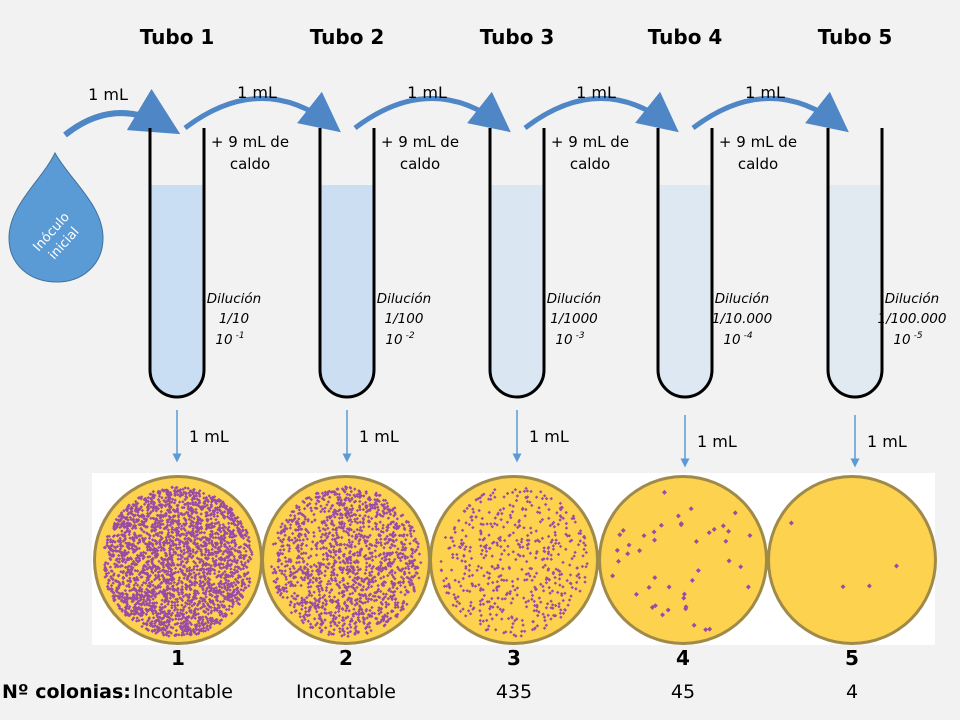 This screenshot has height=720, width=960. I want to click on tube-5: Tubo 5 Dilución 1/100.000 10 -5 1 mL, so click(882, 246).